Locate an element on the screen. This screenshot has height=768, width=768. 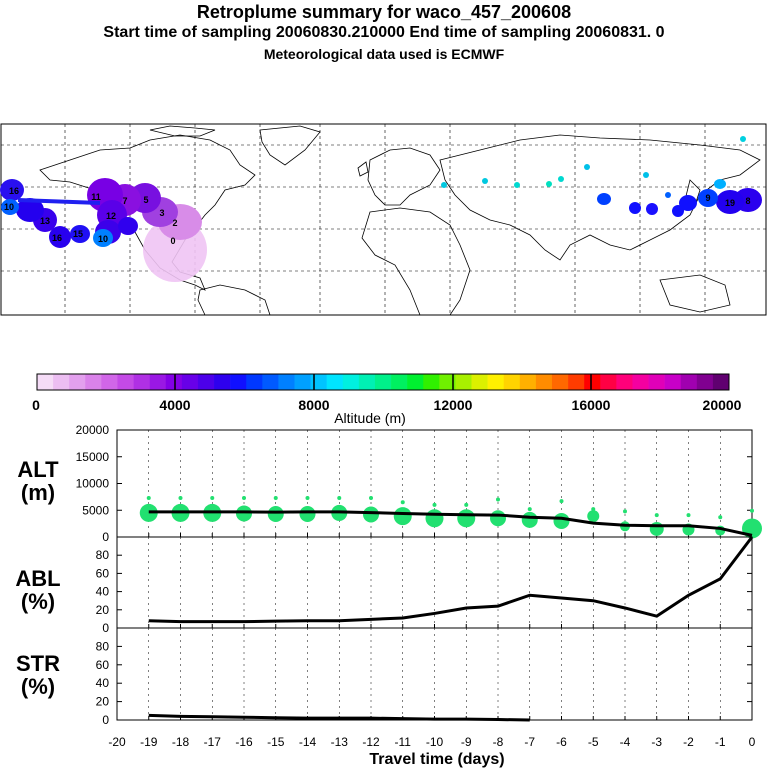
x-tick-label: -15 is located at coordinates (276, 742).